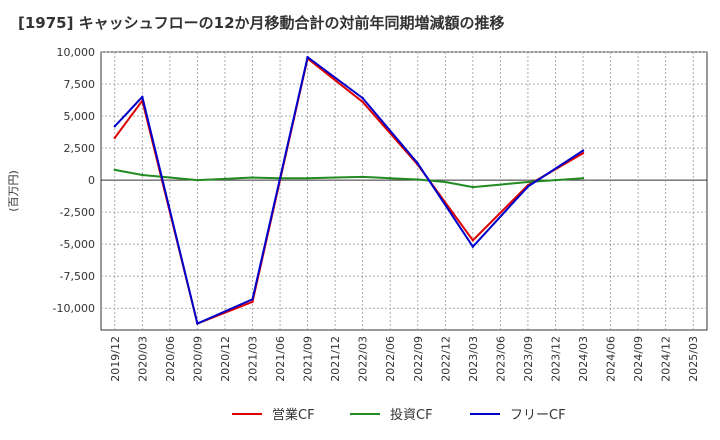 The image size is (720, 440). I want to click on x-tick-label: 2024/03, so click(583, 359).